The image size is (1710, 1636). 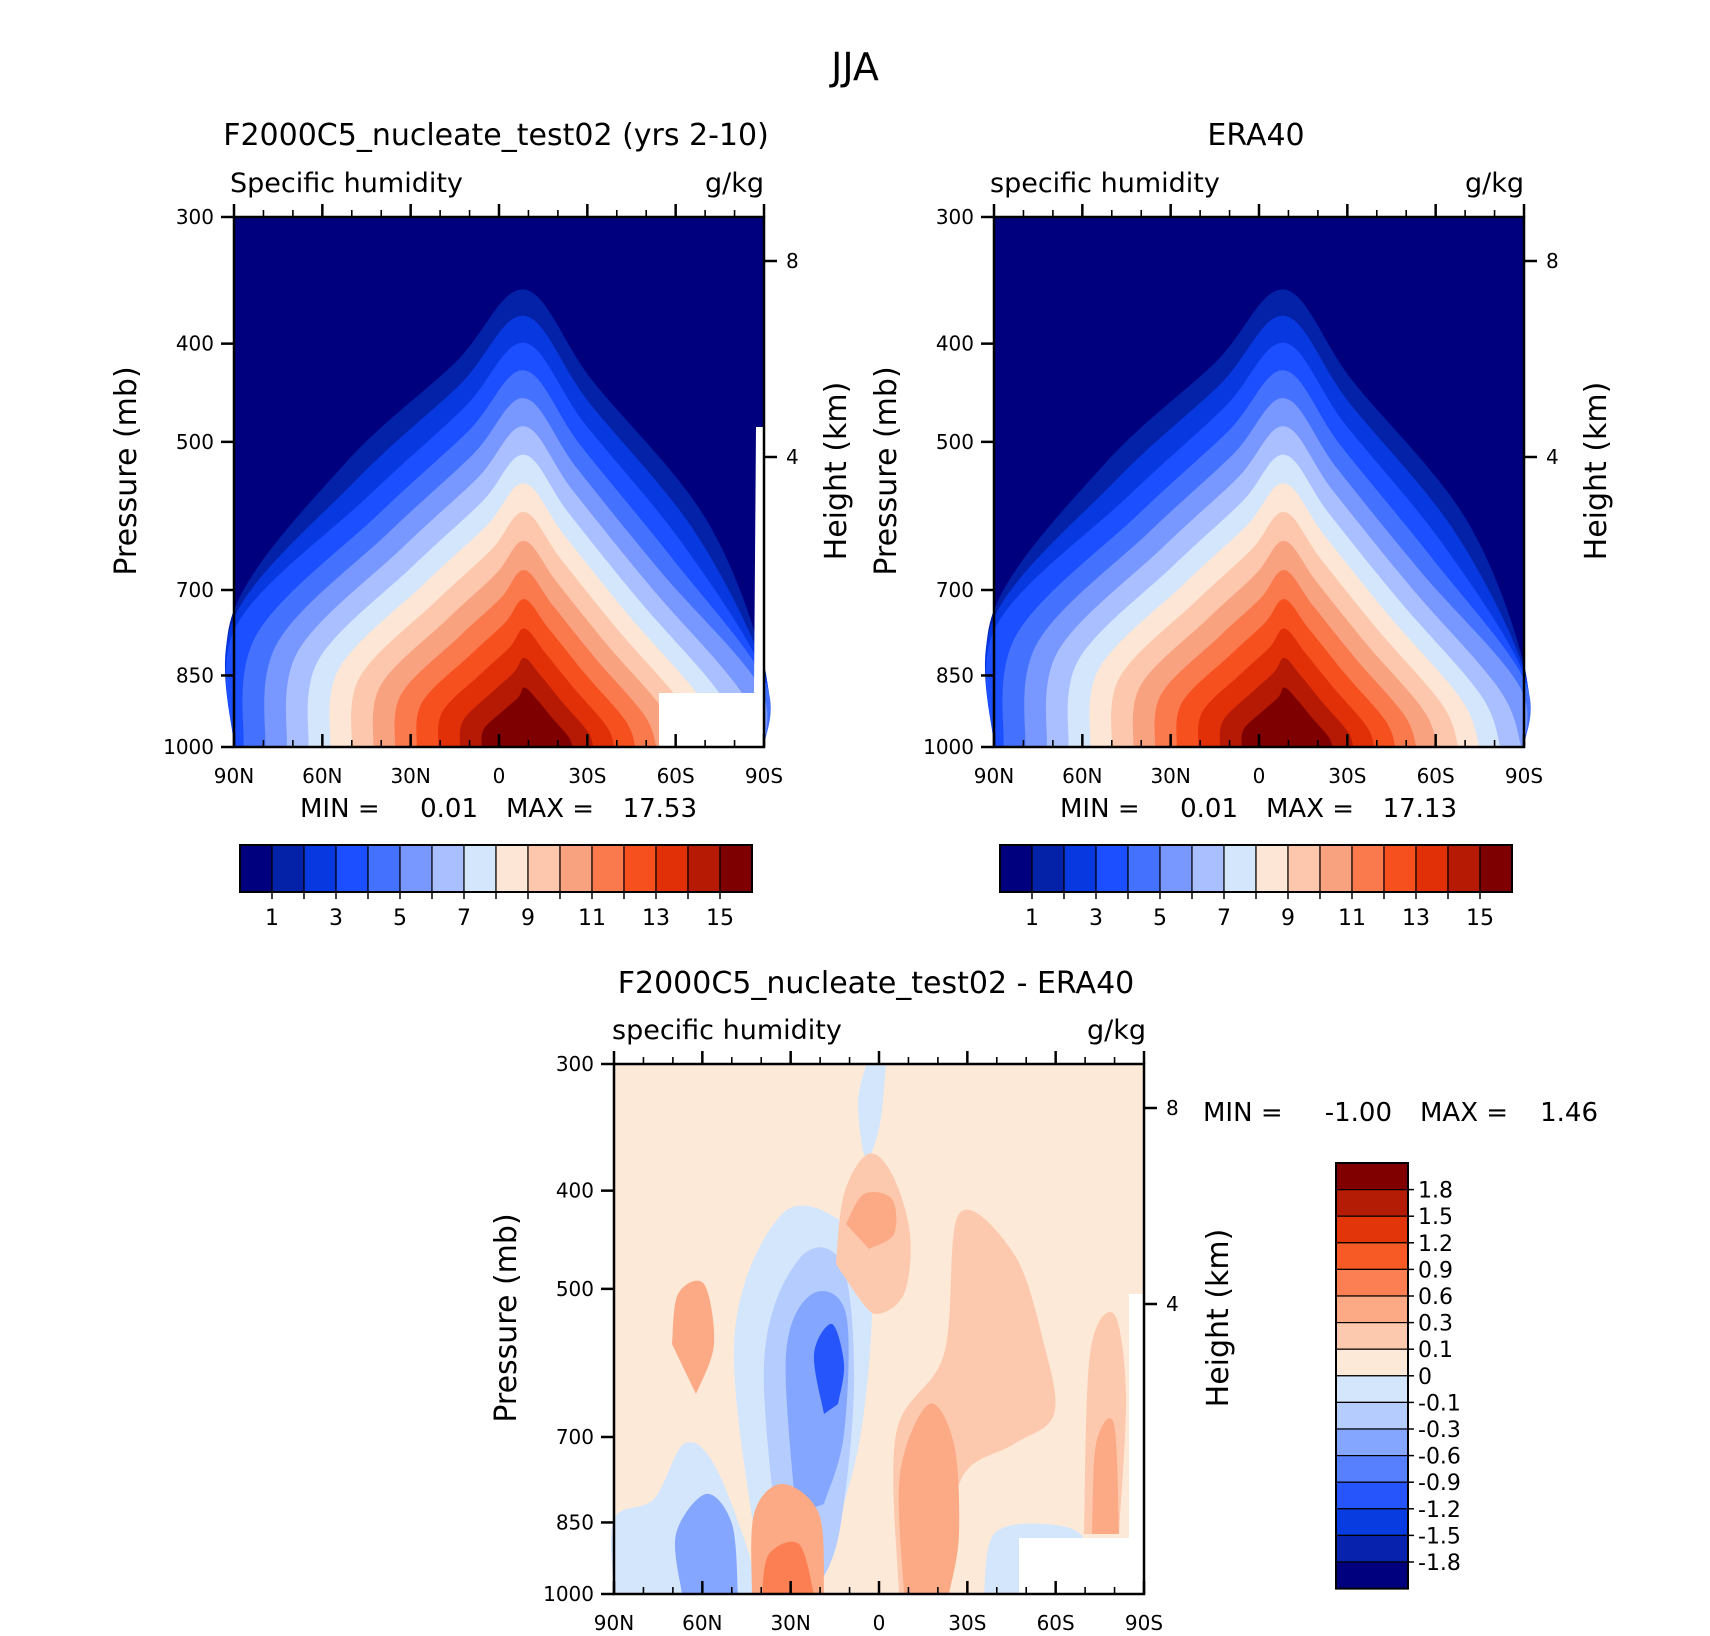 I want to click on panel-diff-axes: 90N 60N 30N 0 30S 60S 90S 300 400 500 700 850 1000 8 4, so click(x=861, y=1343).